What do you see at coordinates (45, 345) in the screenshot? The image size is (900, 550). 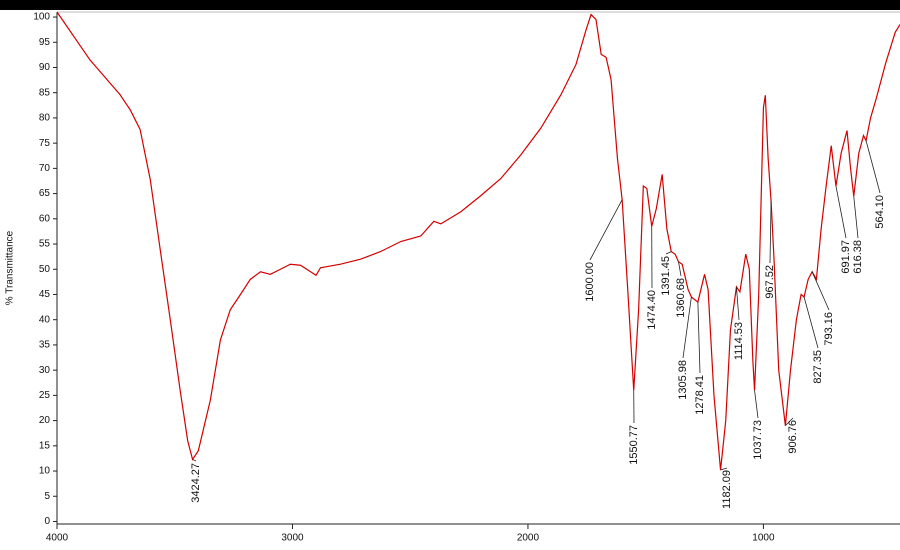 I see `y-tick-label: 35` at bounding box center [45, 345].